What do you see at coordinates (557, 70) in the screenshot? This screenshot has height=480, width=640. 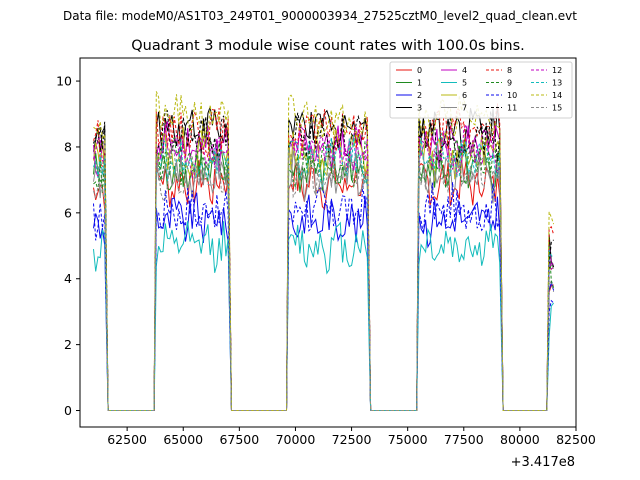 I see `legend-label: 12` at bounding box center [557, 70].